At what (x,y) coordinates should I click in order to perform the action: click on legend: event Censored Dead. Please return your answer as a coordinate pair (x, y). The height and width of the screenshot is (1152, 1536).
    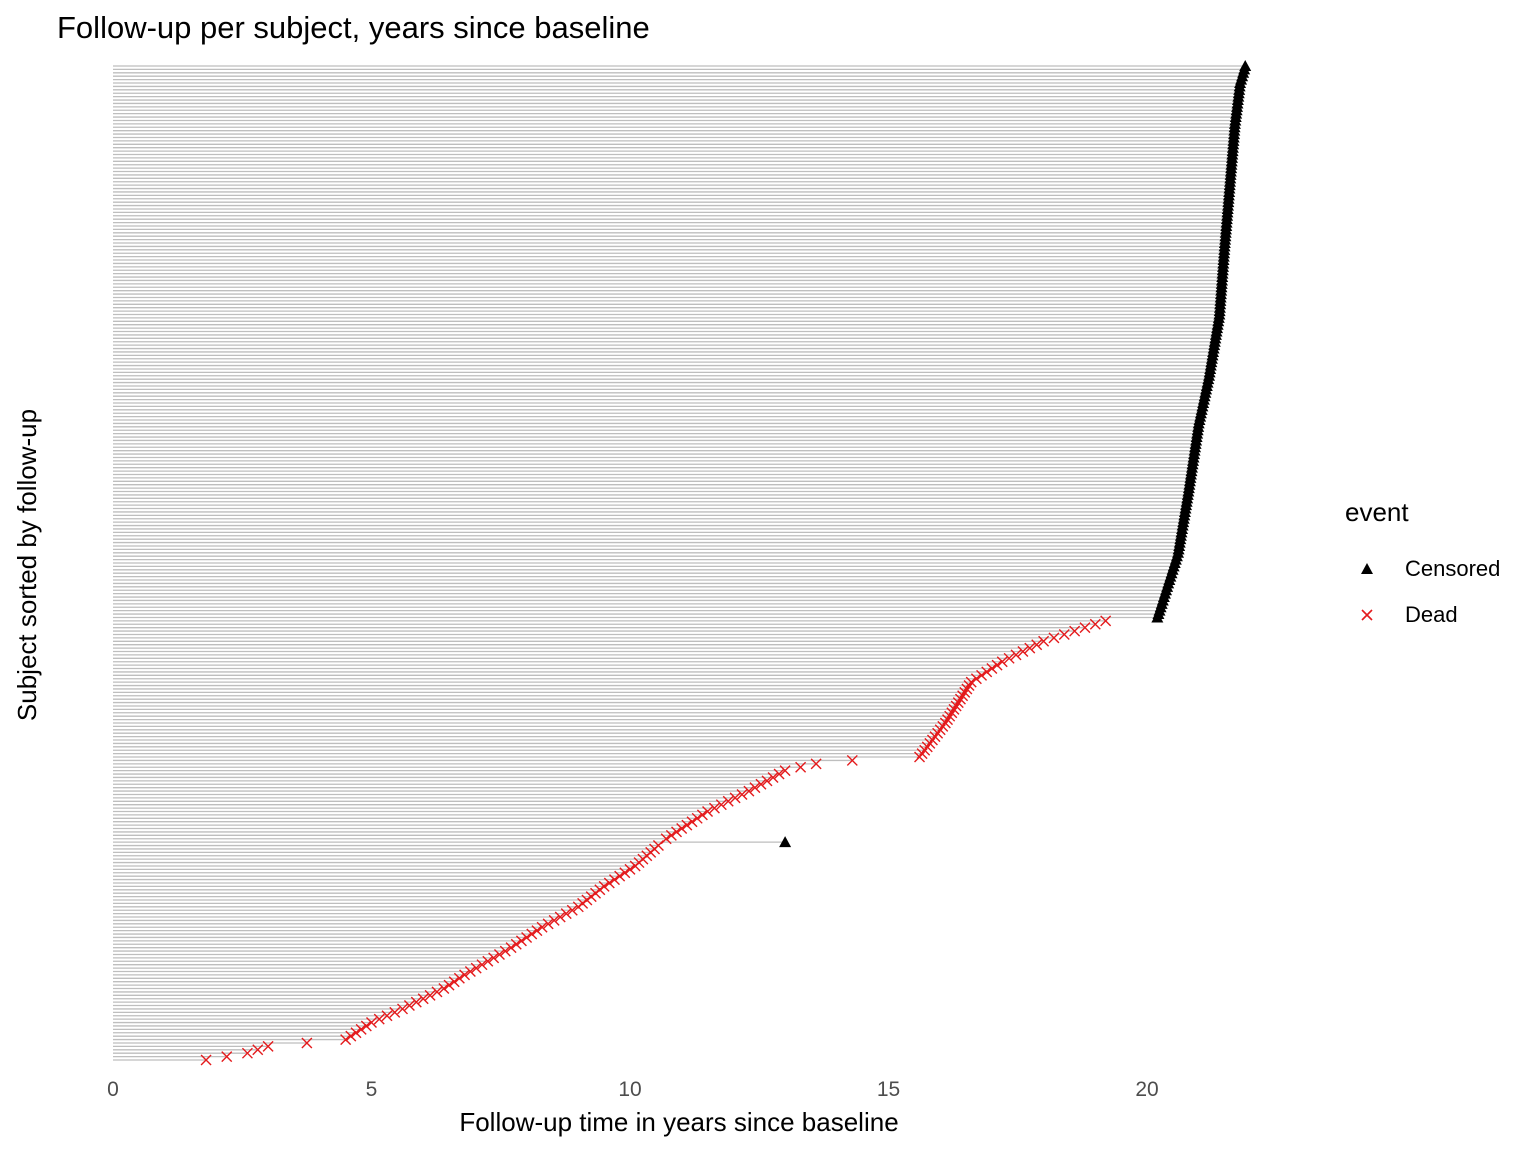
    Looking at the image, I should click on (1422, 567).